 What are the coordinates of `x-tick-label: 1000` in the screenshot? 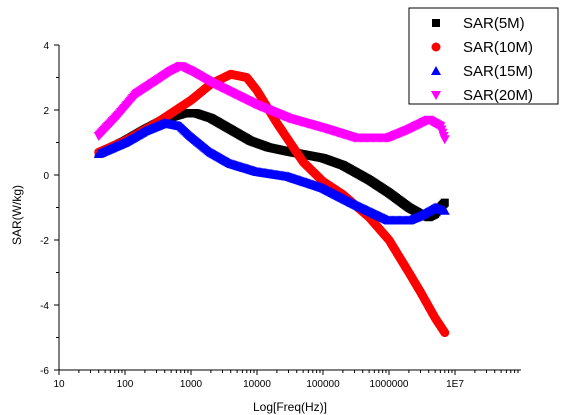 It's located at (191, 384).